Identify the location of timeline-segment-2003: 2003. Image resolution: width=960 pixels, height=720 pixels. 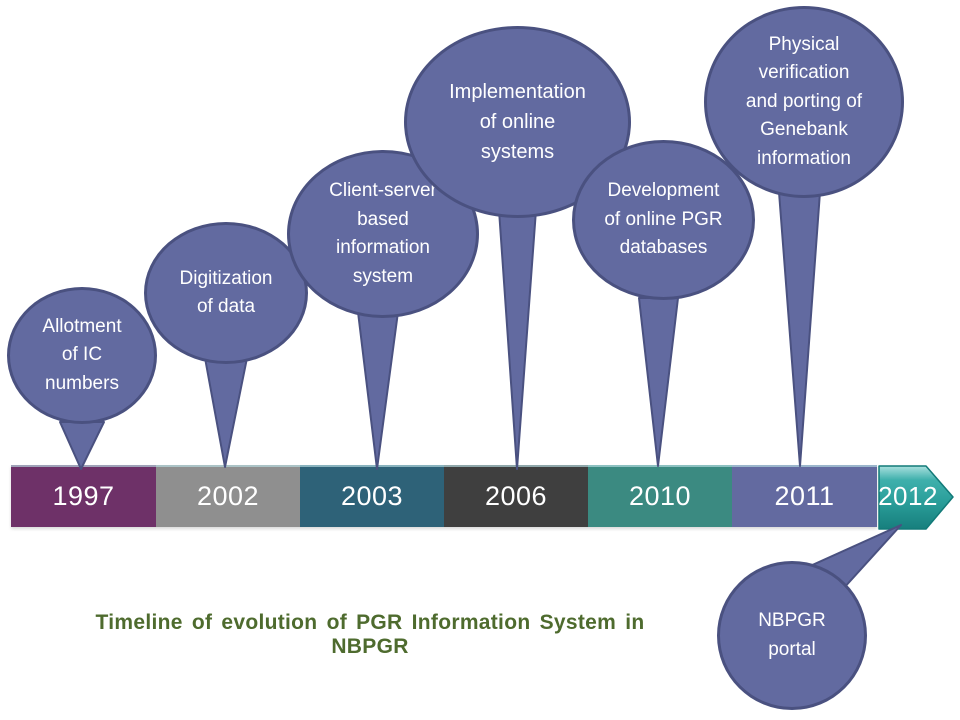
(372, 496).